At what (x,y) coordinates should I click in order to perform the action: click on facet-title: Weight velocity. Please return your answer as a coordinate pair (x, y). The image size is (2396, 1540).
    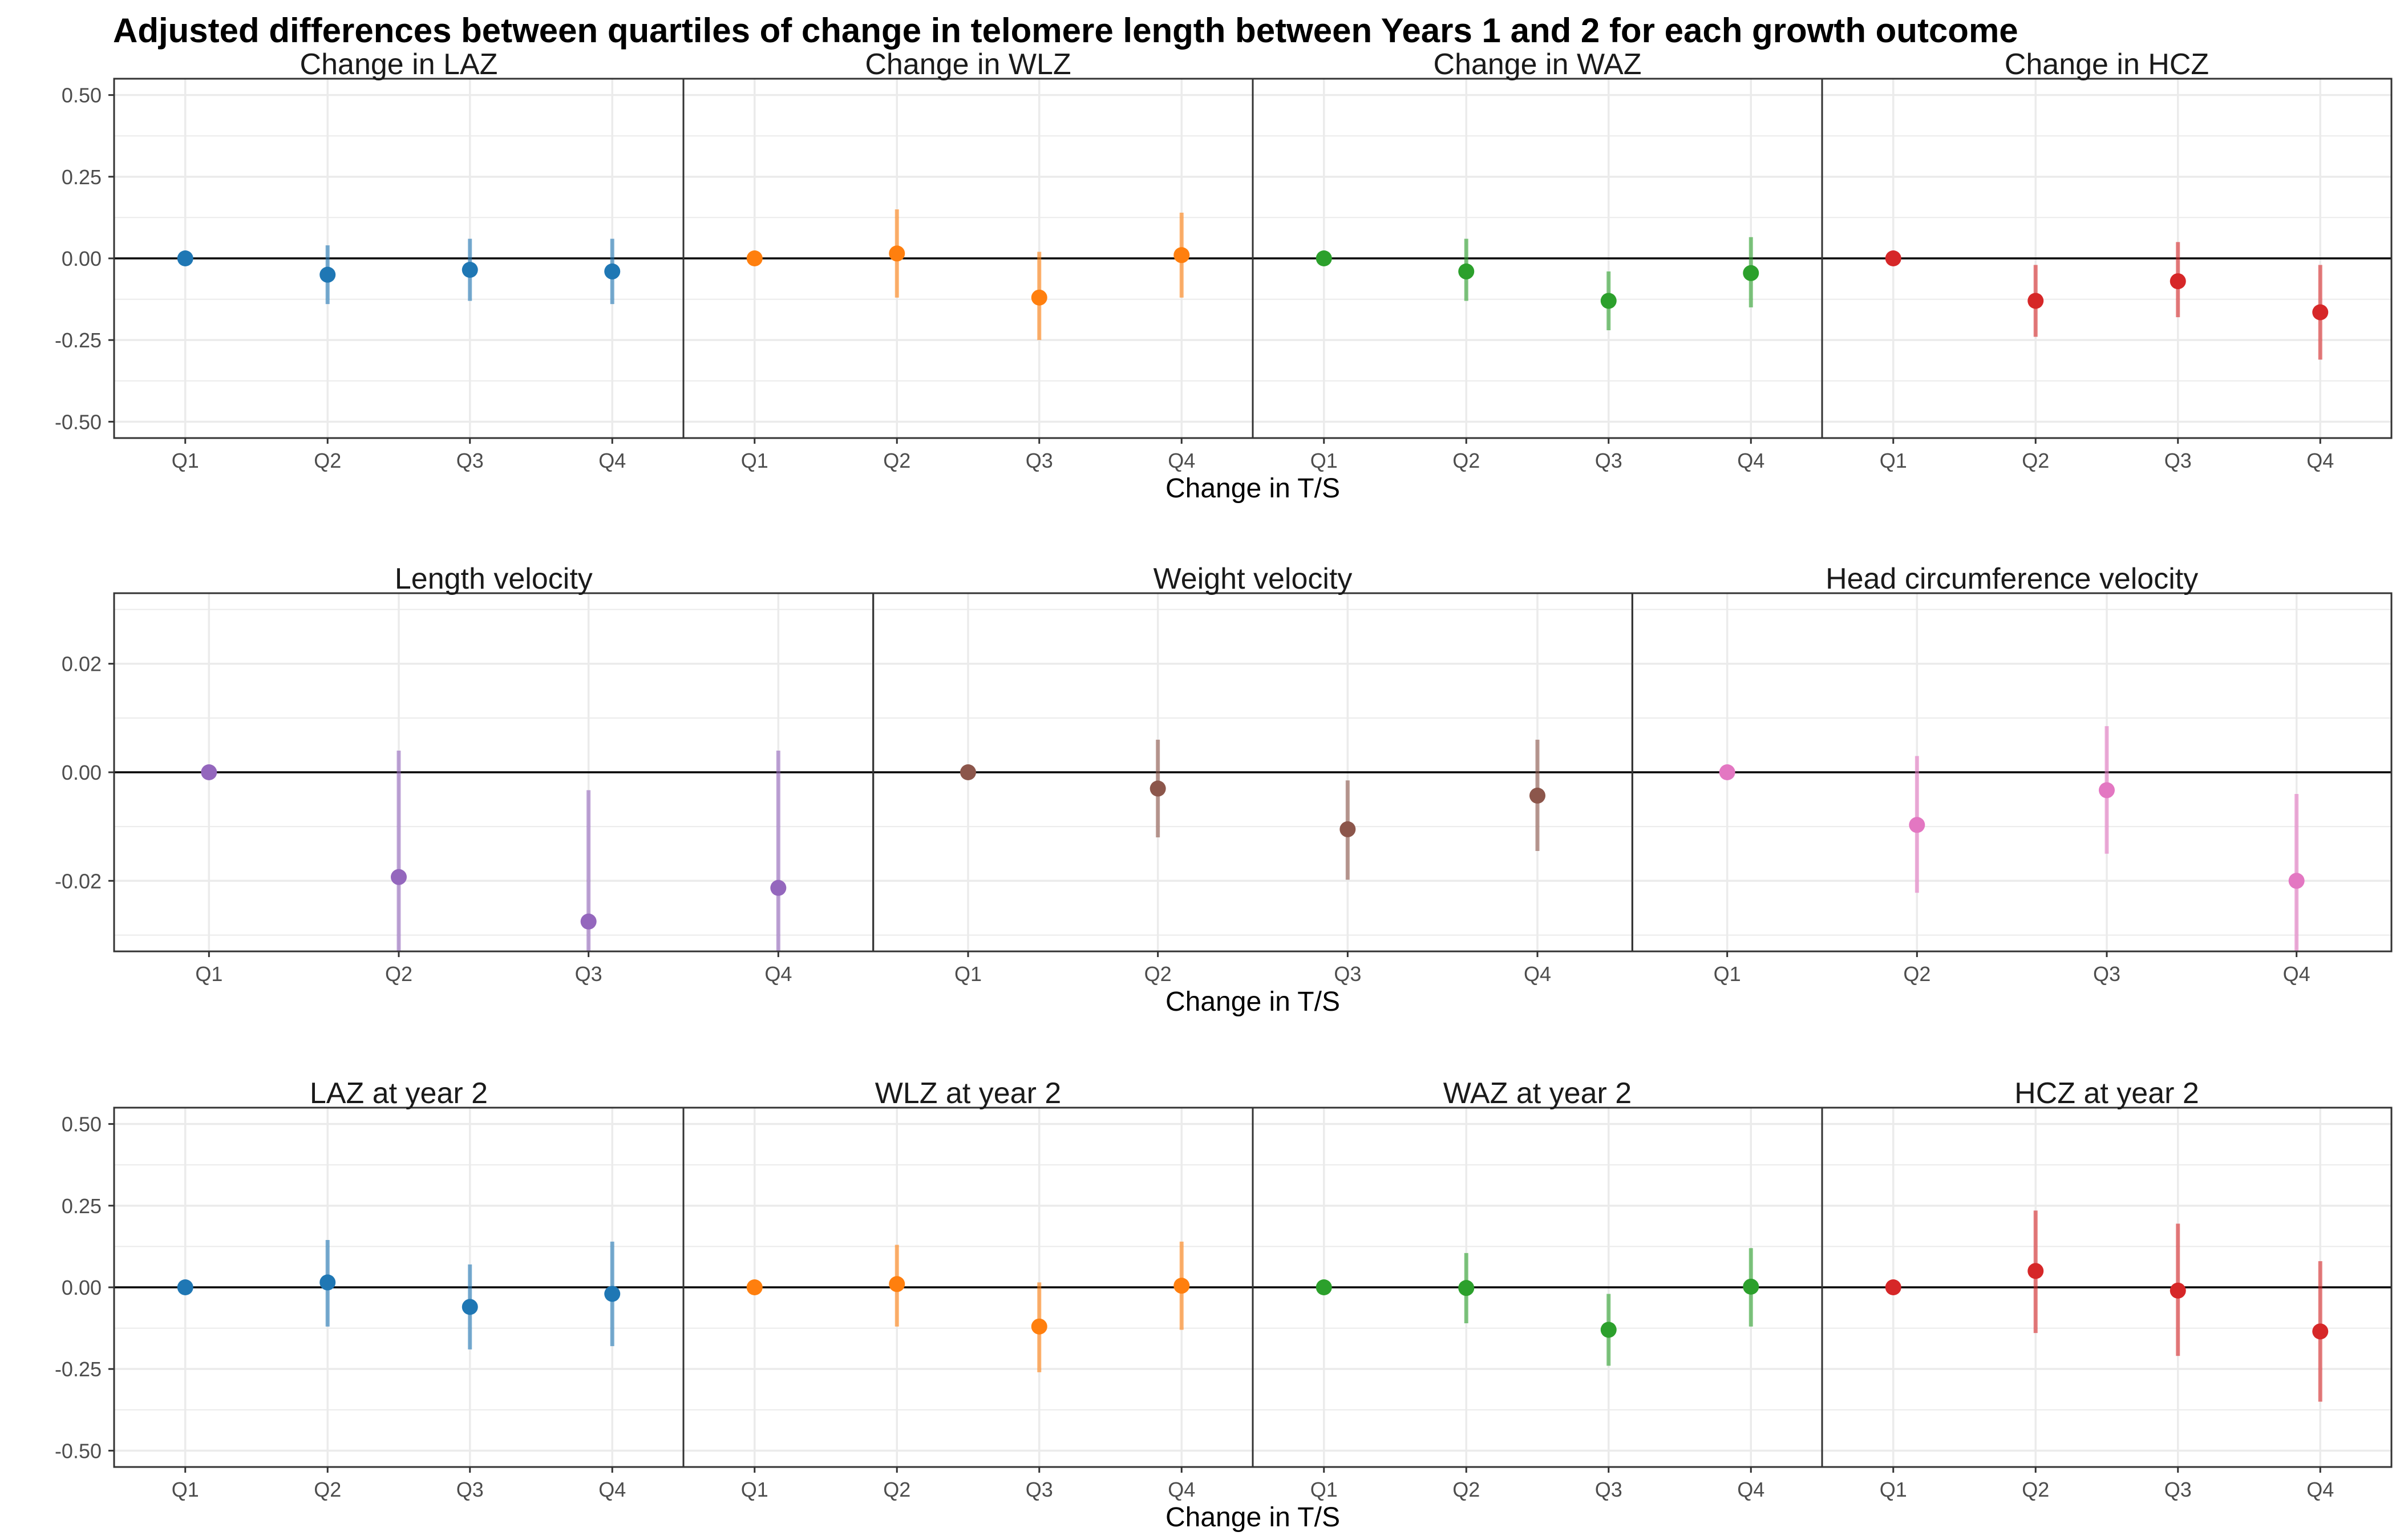
    Looking at the image, I should click on (1254, 579).